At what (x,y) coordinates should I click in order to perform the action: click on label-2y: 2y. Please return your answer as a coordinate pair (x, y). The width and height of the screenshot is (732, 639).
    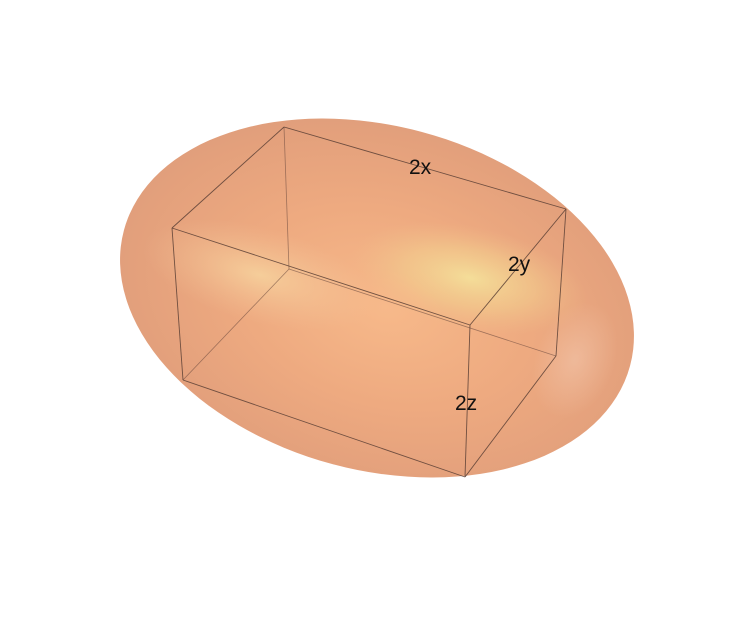
    Looking at the image, I should click on (519, 264).